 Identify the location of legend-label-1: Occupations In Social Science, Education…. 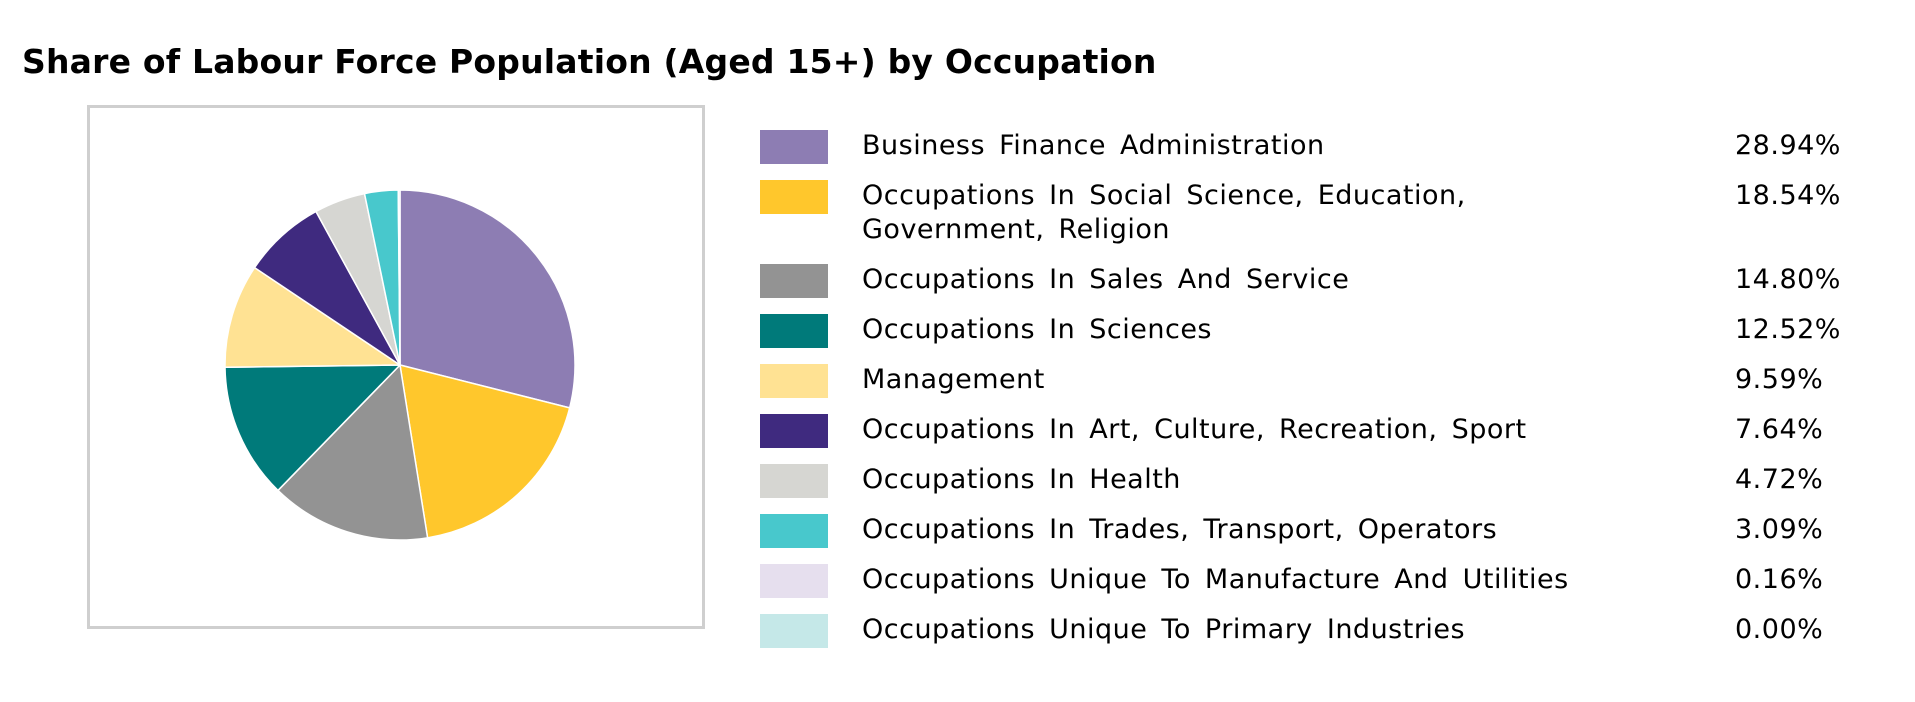
(1164, 212).